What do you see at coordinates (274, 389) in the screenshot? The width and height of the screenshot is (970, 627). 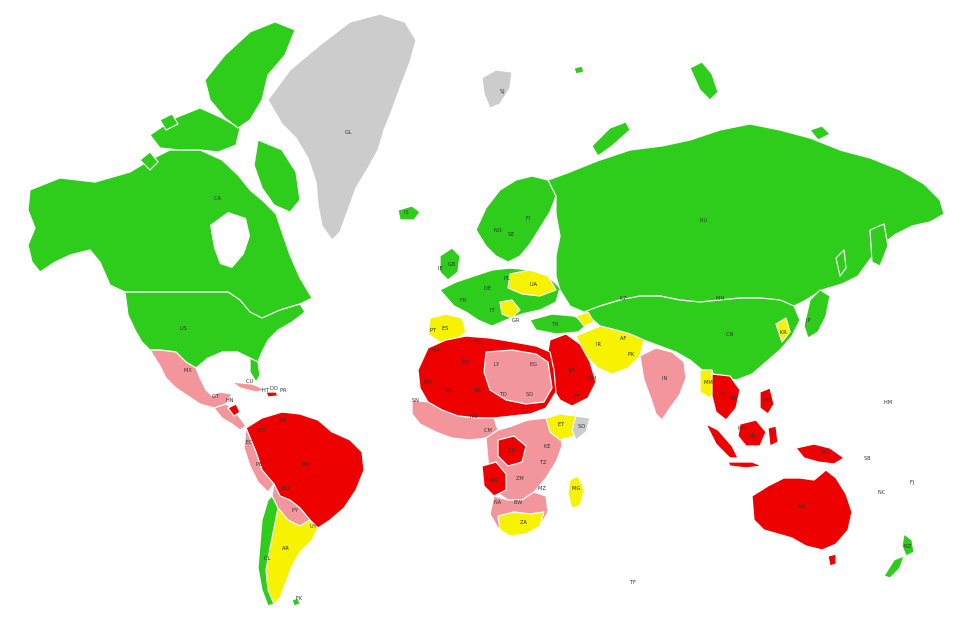 I see `label-dominican-rep: DO` at bounding box center [274, 389].